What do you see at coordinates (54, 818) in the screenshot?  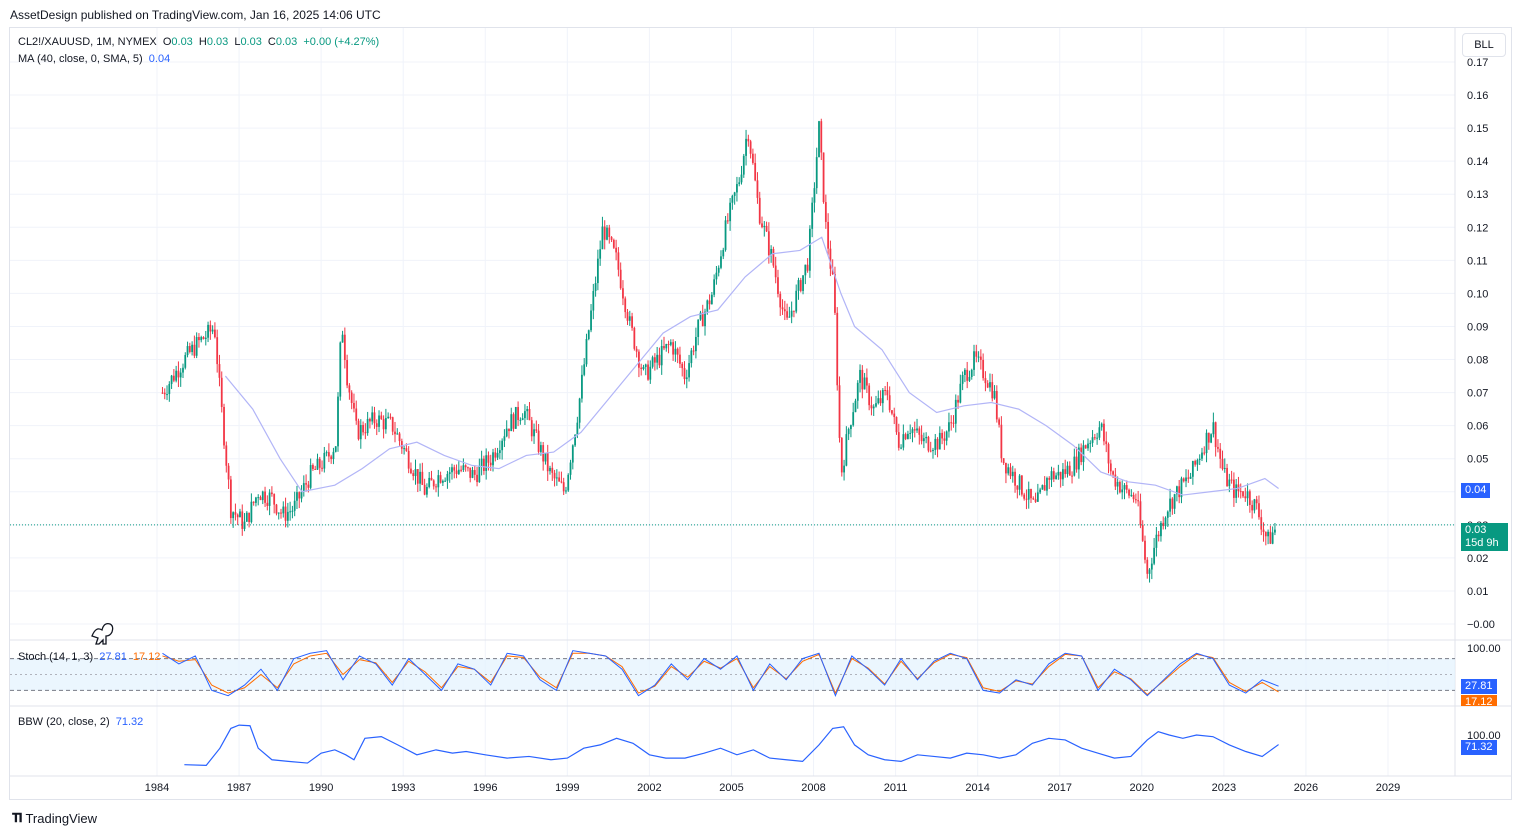 I see `footer: 𝐓𝐈 TradingView` at bounding box center [54, 818].